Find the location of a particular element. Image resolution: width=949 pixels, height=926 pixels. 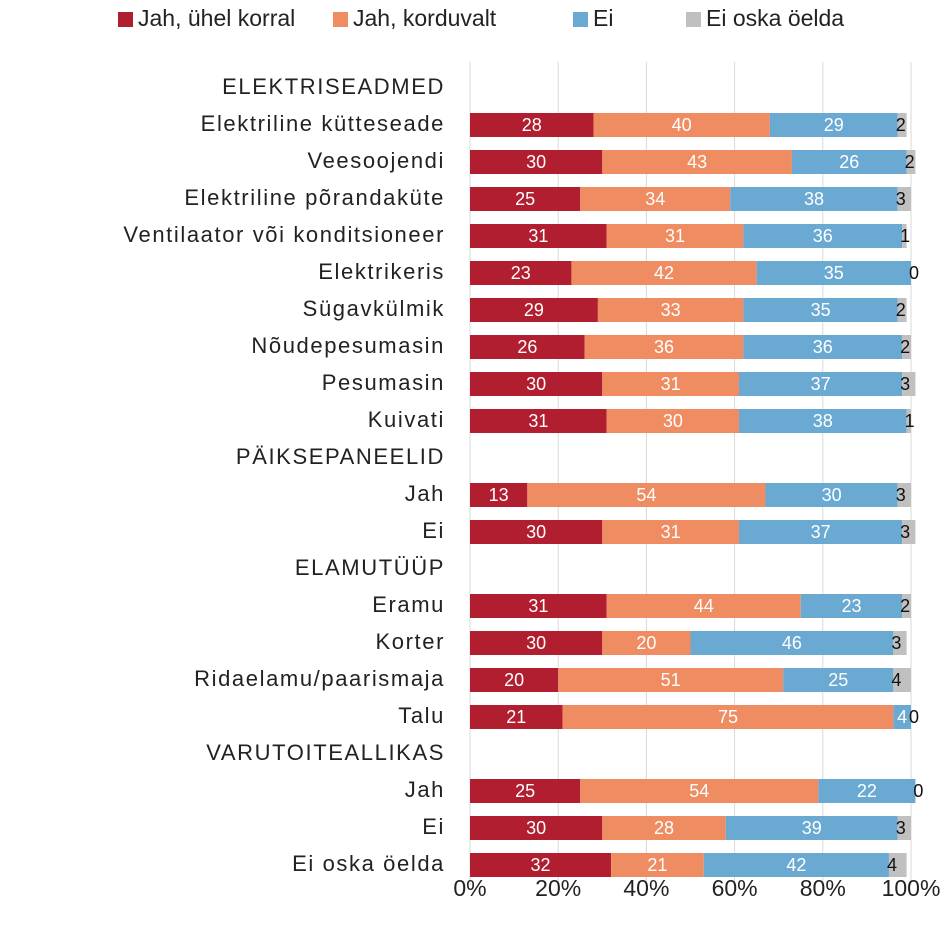

category-label: Pesumasin is located at coordinates (383, 382).